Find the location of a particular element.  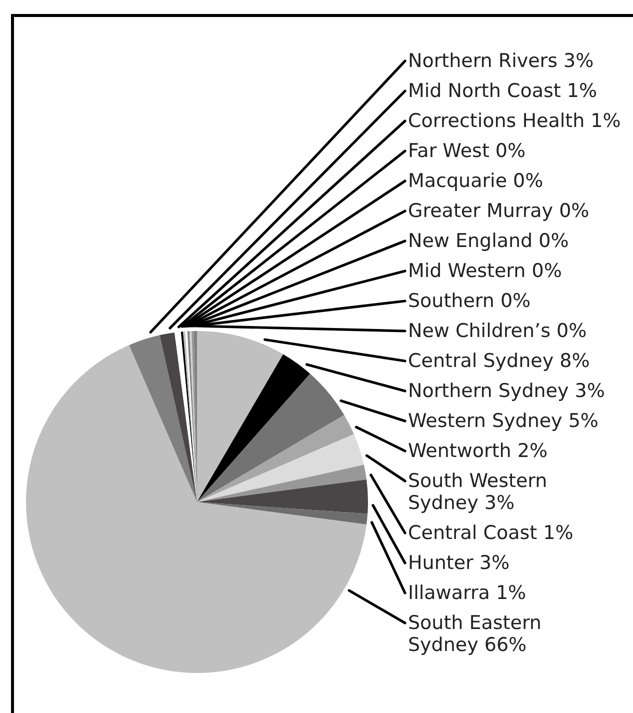

slice-label: South Eastern Sydney 66% is located at coordinates (475, 634).